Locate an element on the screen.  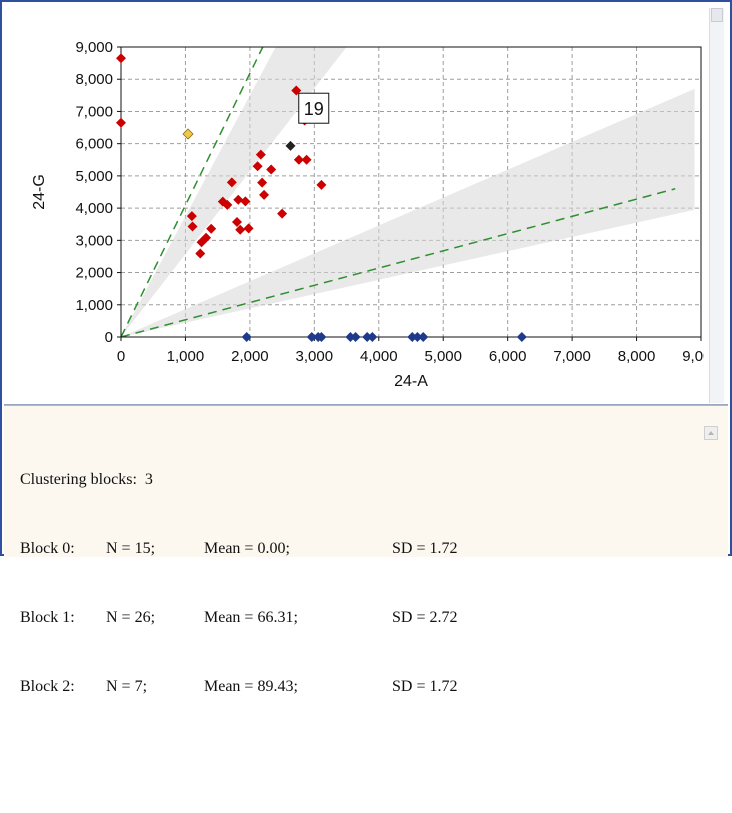
x-tick-label: 4,000 is located at coordinates (379, 356).